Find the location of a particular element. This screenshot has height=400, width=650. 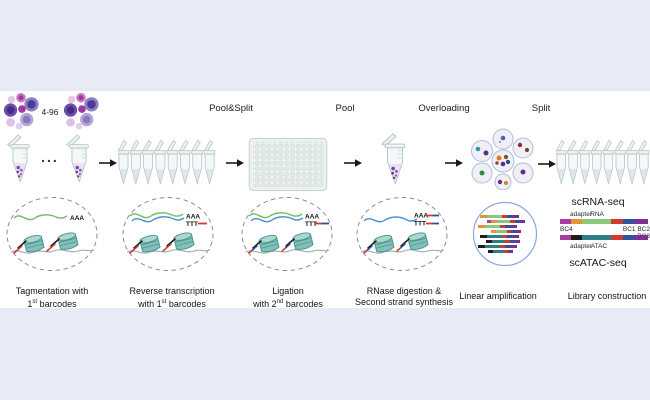

step-caption-library-construction: Library construction is located at coordinates (591, 296).